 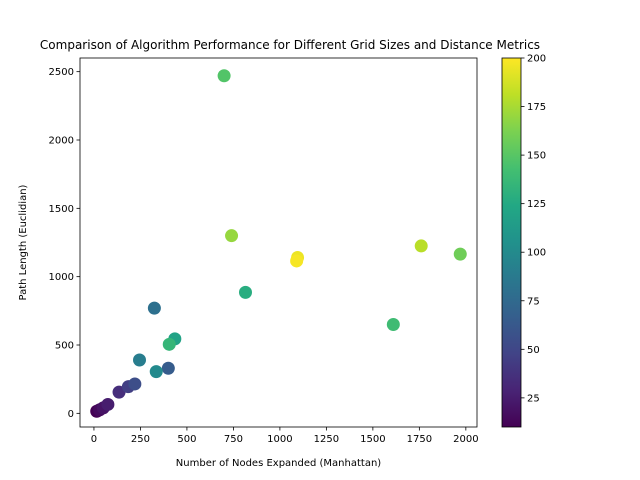 What do you see at coordinates (64, 346) in the screenshot?
I see `y-tick-label: 500` at bounding box center [64, 346].